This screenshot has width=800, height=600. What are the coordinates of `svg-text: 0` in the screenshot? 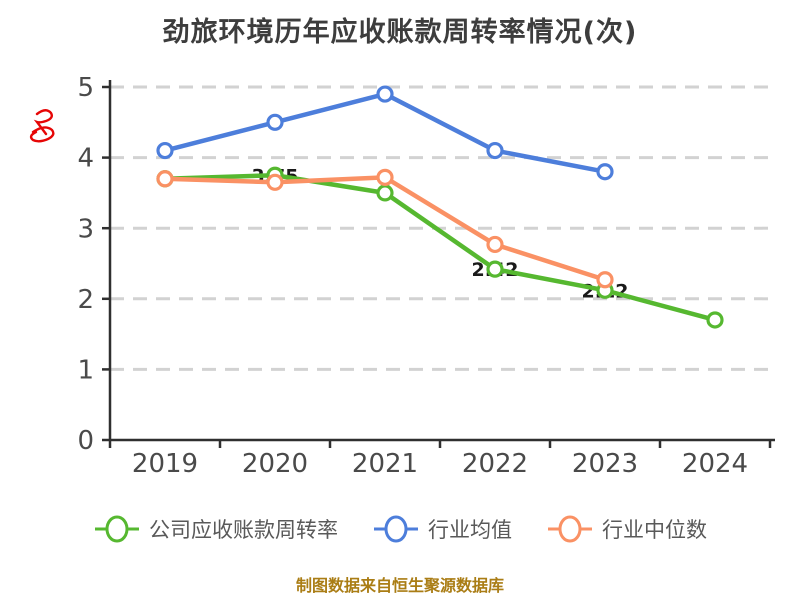 It's located at (85, 441).